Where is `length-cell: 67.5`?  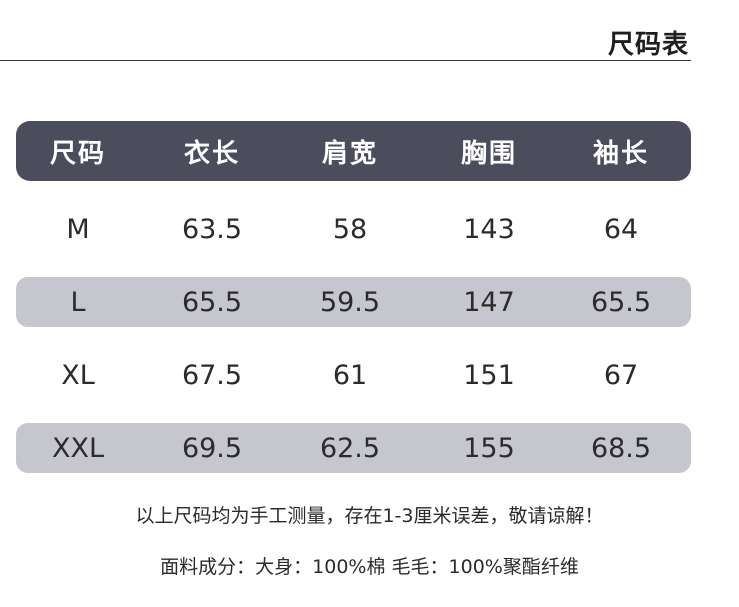
length-cell: 67.5 is located at coordinates (212, 375).